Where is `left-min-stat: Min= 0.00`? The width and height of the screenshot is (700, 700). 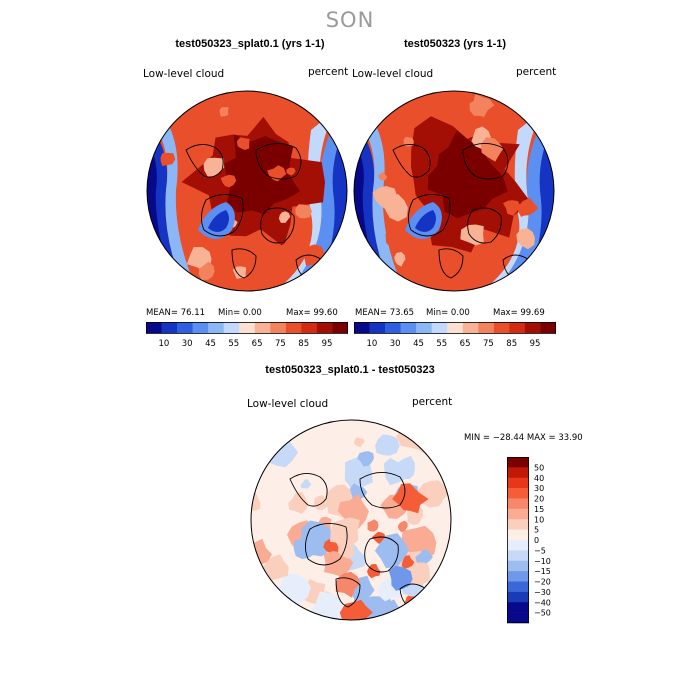
left-min-stat: Min= 0.00 is located at coordinates (240, 313).